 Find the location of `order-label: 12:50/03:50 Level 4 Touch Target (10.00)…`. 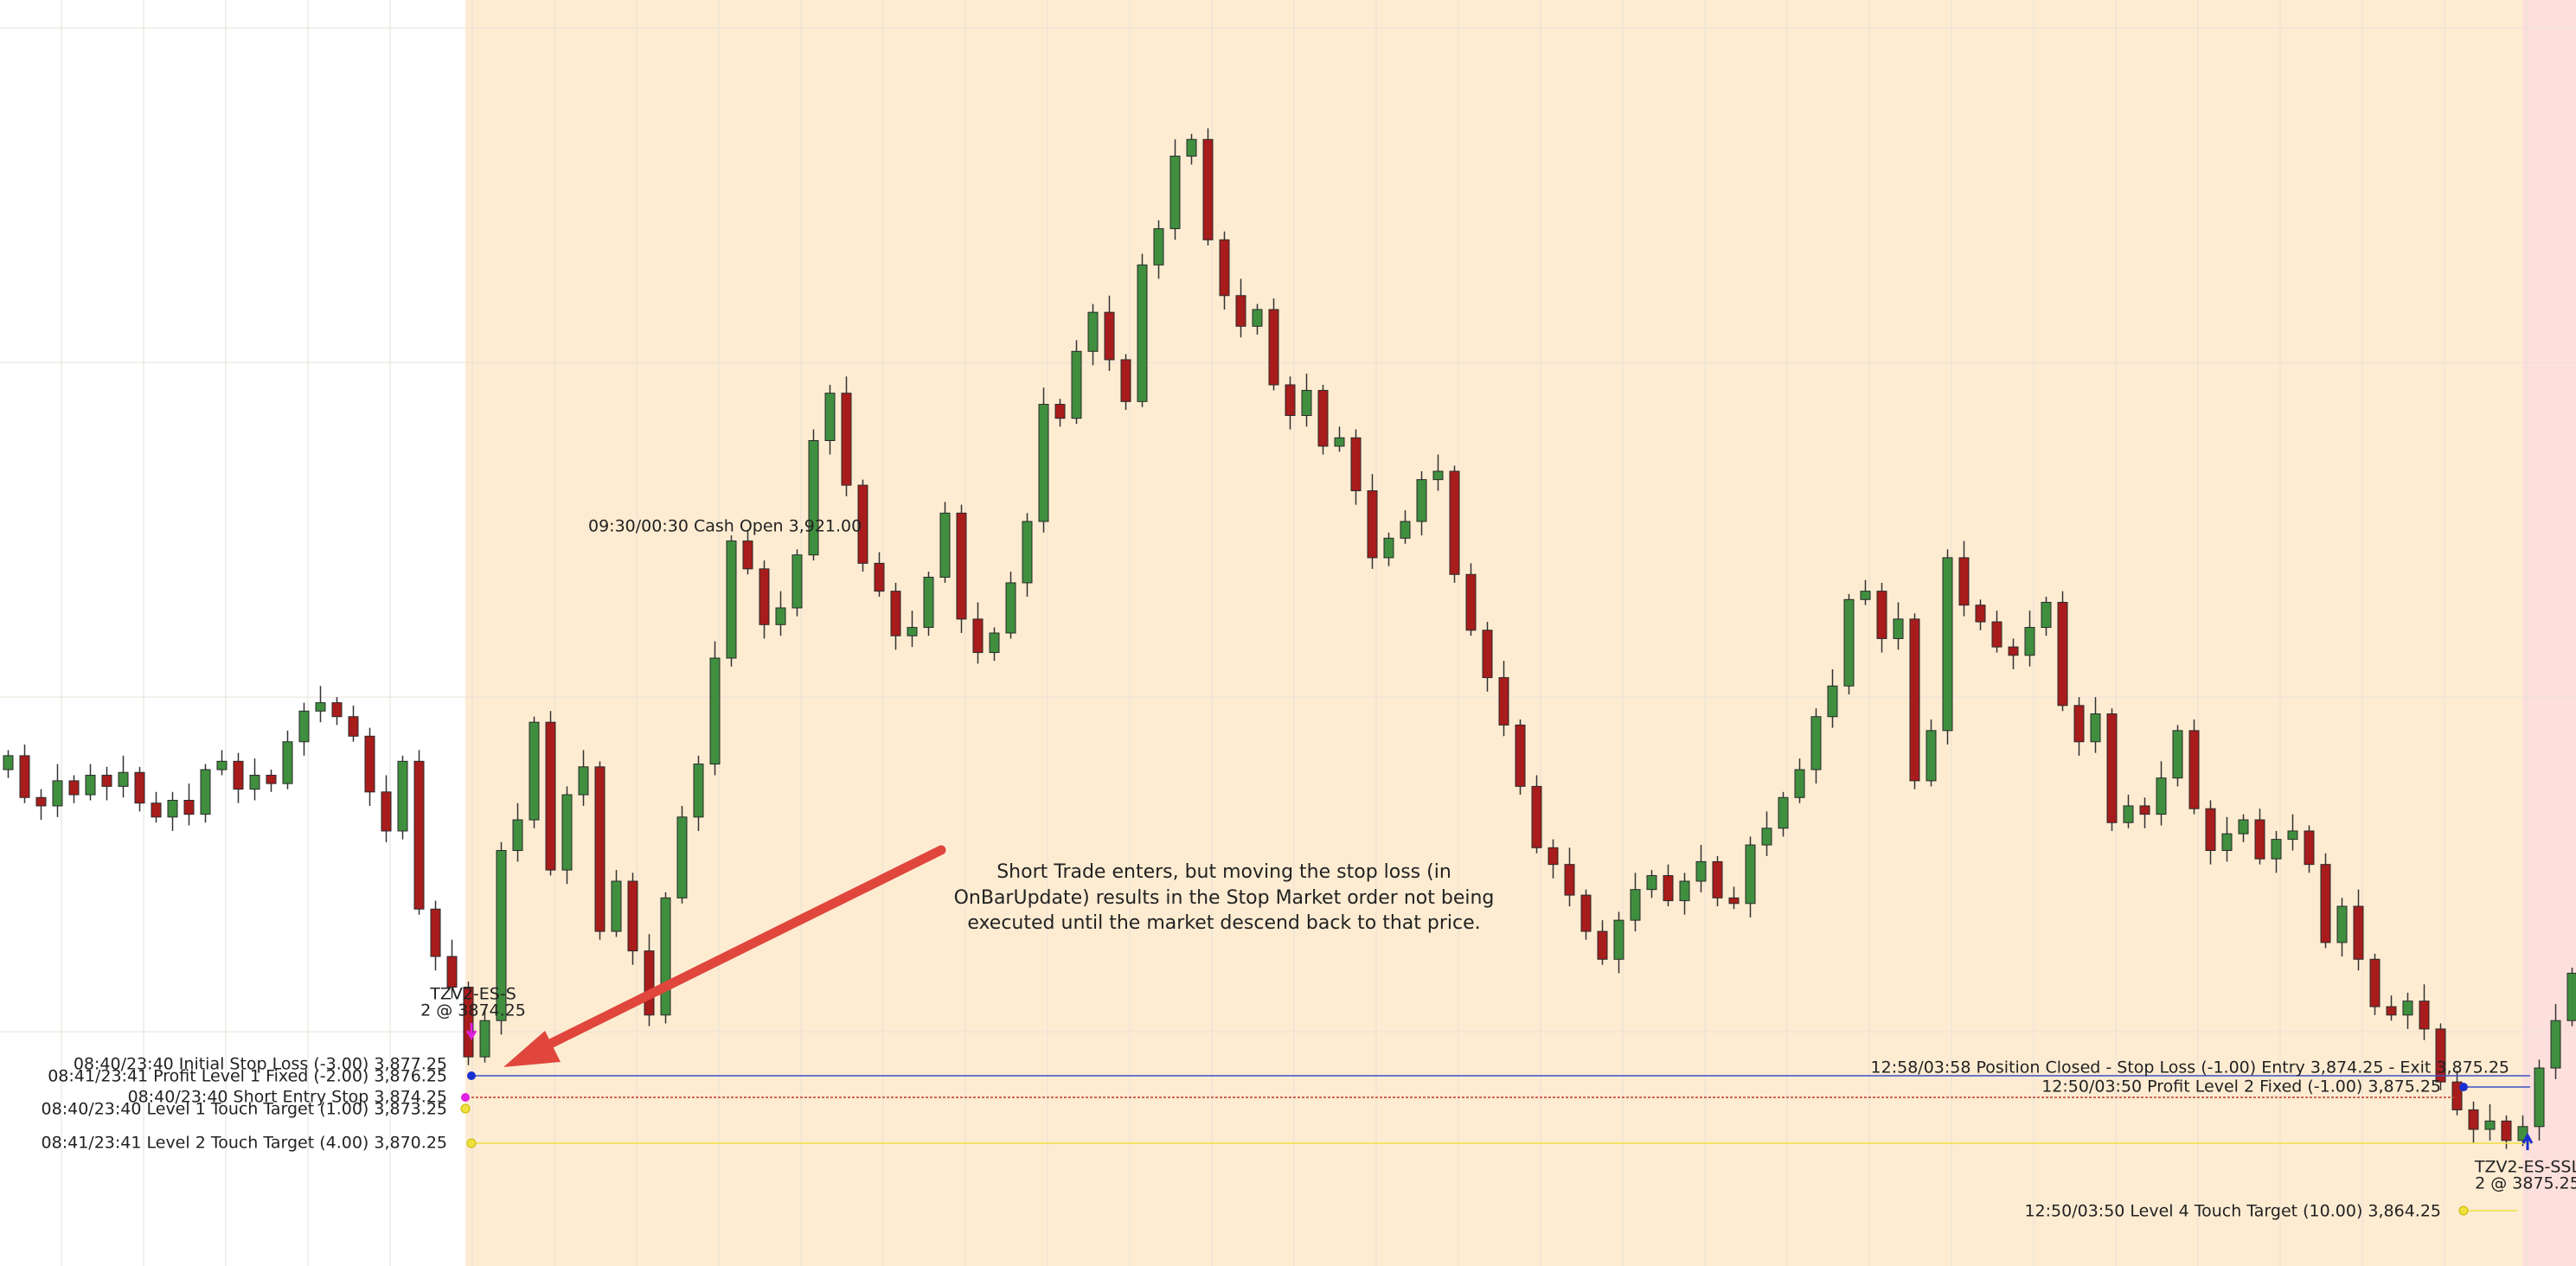

order-label: 12:50/03:50 Level 4 Touch Target (10.00)… is located at coordinates (2232, 1211).